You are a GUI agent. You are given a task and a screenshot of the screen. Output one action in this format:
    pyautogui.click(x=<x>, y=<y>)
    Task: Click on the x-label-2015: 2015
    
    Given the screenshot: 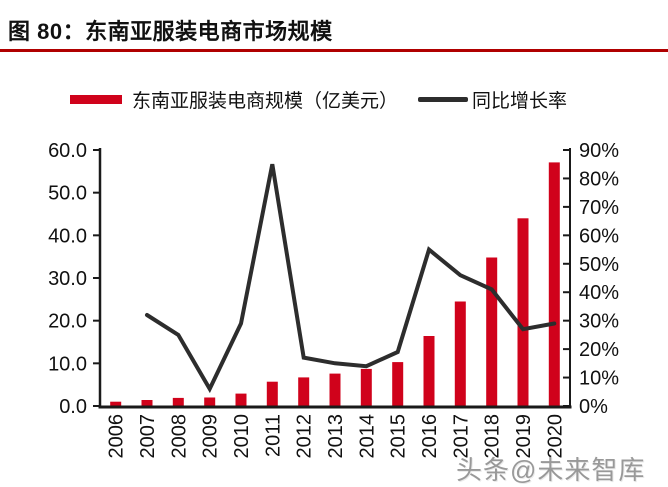 What is the action you would take?
    pyautogui.click(x=399, y=436)
    